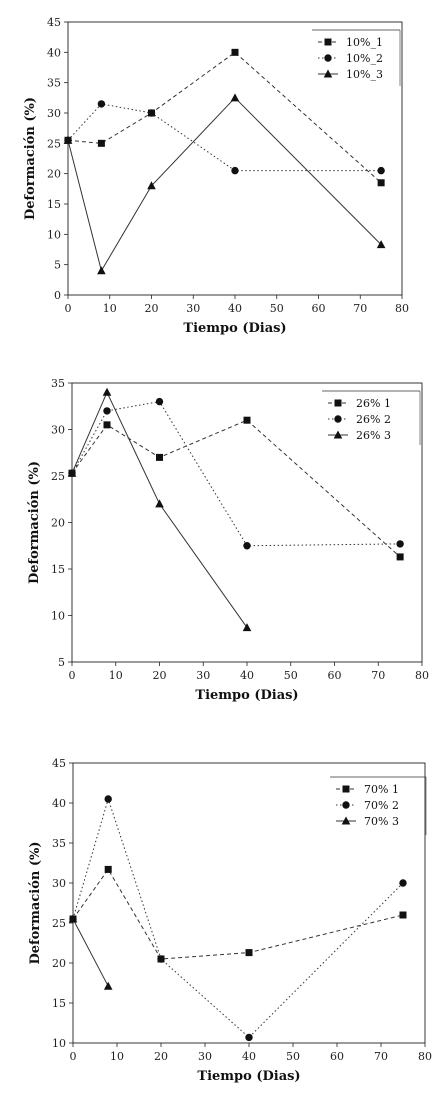 The height and width of the screenshot is (1094, 443). What do you see at coordinates (381, 821) in the screenshot?
I see `legend-label: 70% 3` at bounding box center [381, 821].